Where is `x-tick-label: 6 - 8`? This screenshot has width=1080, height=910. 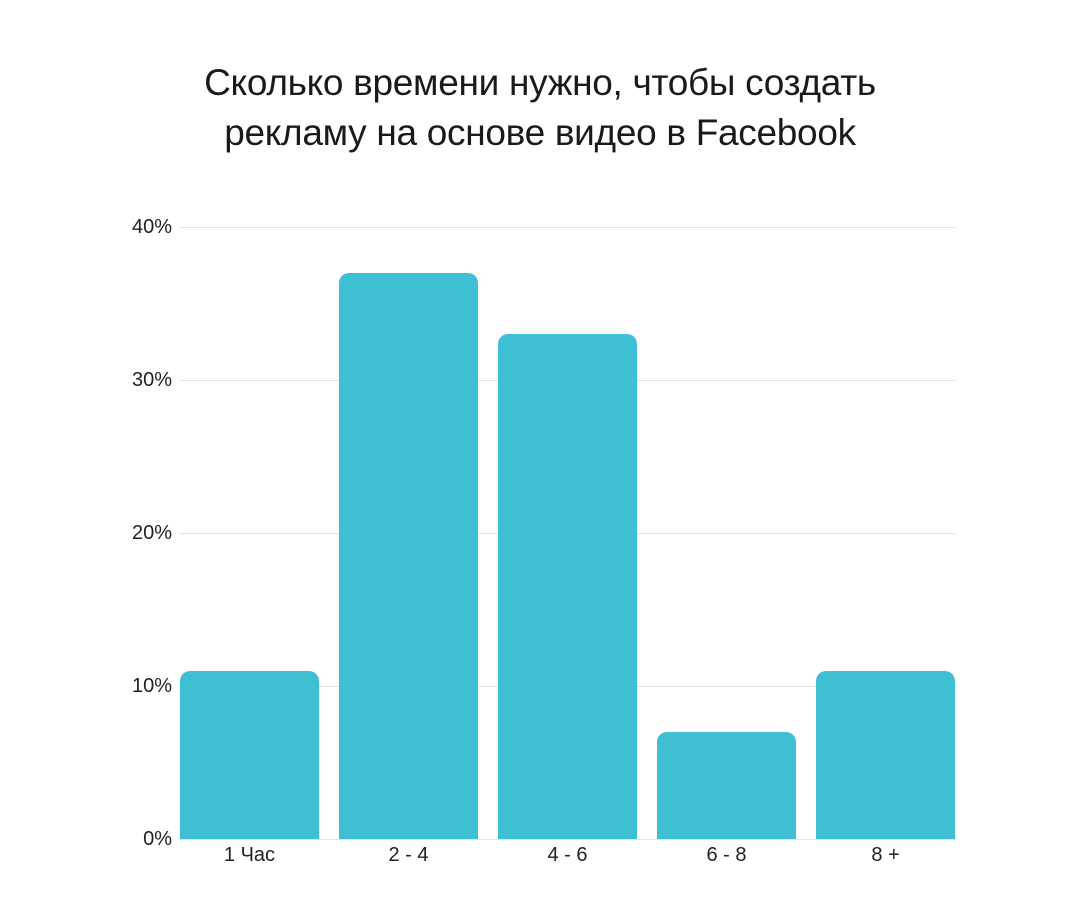 x-tick-label: 6 - 8 is located at coordinates (726, 855).